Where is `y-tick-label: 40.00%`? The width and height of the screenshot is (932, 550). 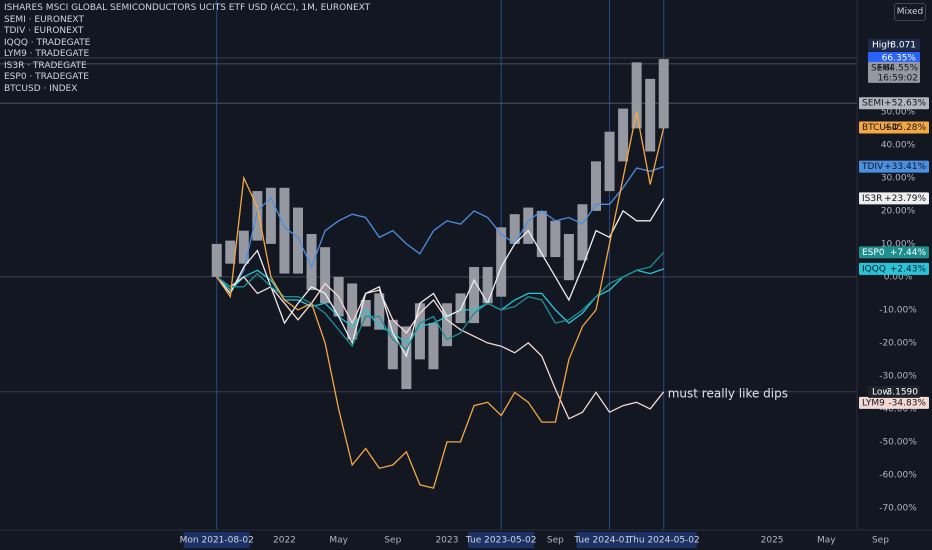 y-tick-label: 40.00% is located at coordinates (898, 145).